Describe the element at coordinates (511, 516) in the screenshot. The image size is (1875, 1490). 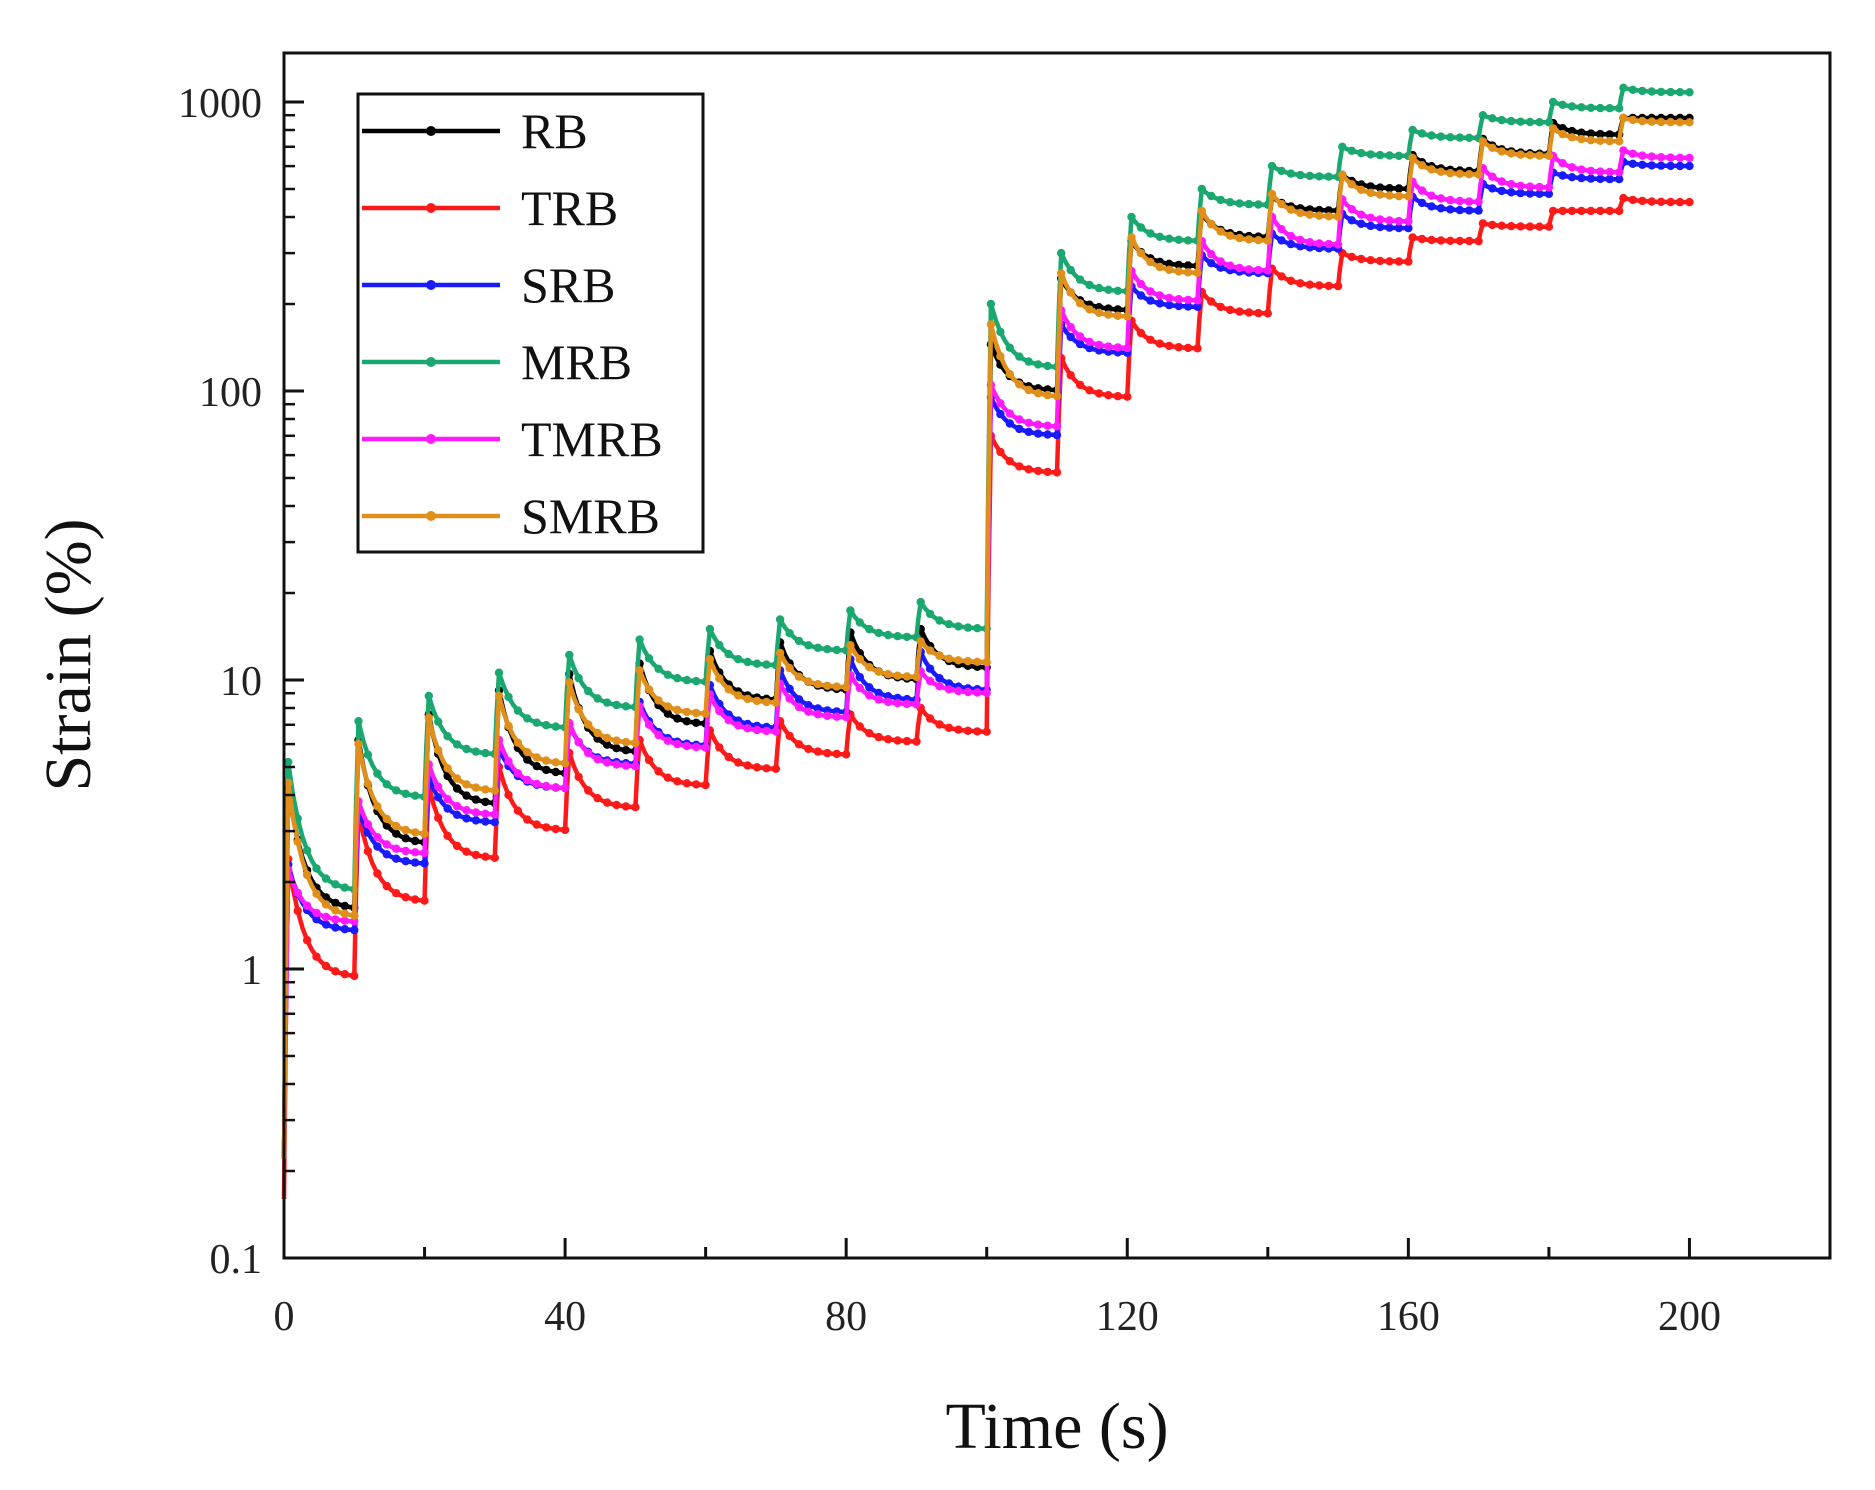
I see `legend-item-smrb: SMRB` at that location.